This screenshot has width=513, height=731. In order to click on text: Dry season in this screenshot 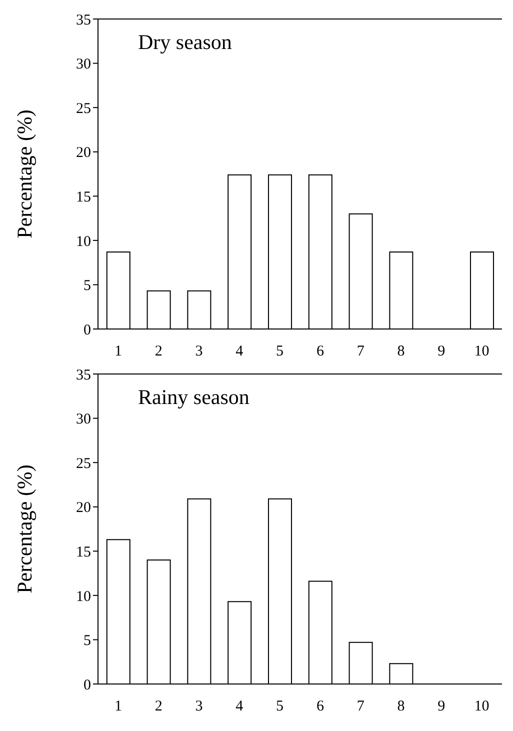, I will do `click(185, 42)`.